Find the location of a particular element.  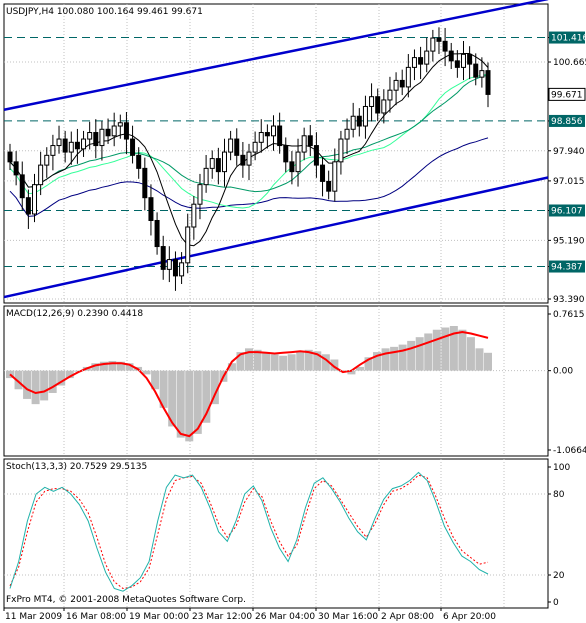

time-axis-label: 30 Mar 16:00 is located at coordinates (348, 617).